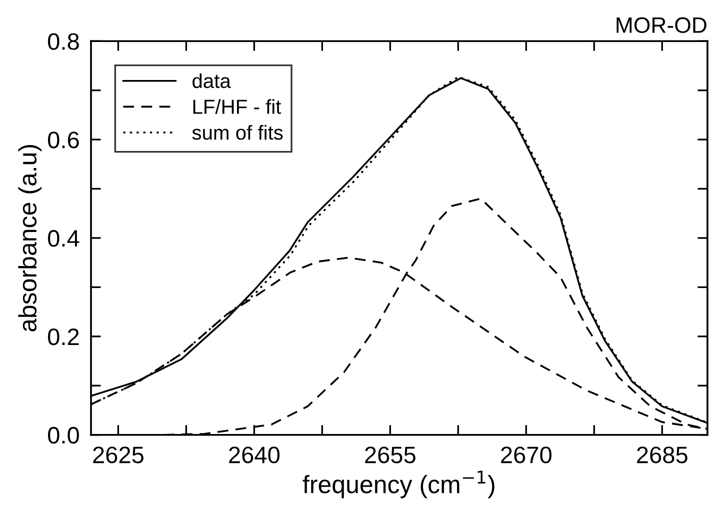 This screenshot has width=711, height=514. Describe the element at coordinates (237, 132) in the screenshot. I see `legend-label: sum of fits` at that location.